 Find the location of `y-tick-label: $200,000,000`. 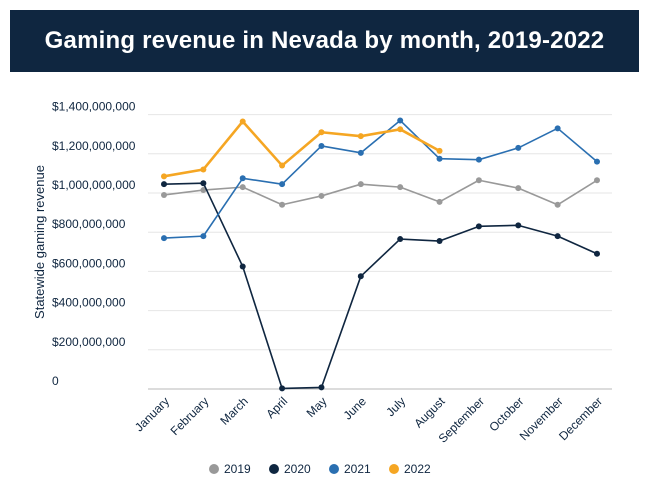

y-tick-label: $200,000,000 is located at coordinates (89, 342).